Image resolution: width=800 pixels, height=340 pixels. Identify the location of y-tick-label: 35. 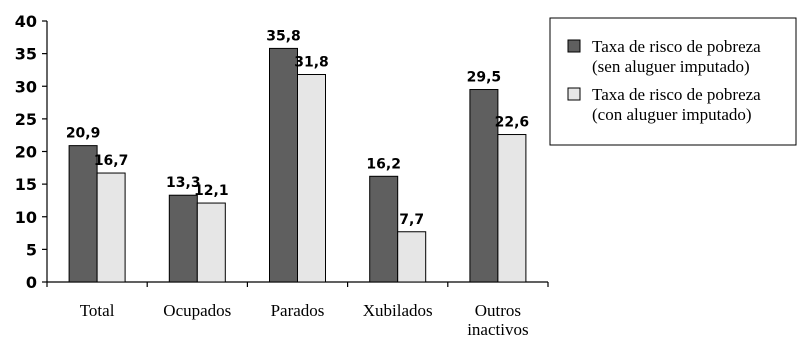
(26, 54).